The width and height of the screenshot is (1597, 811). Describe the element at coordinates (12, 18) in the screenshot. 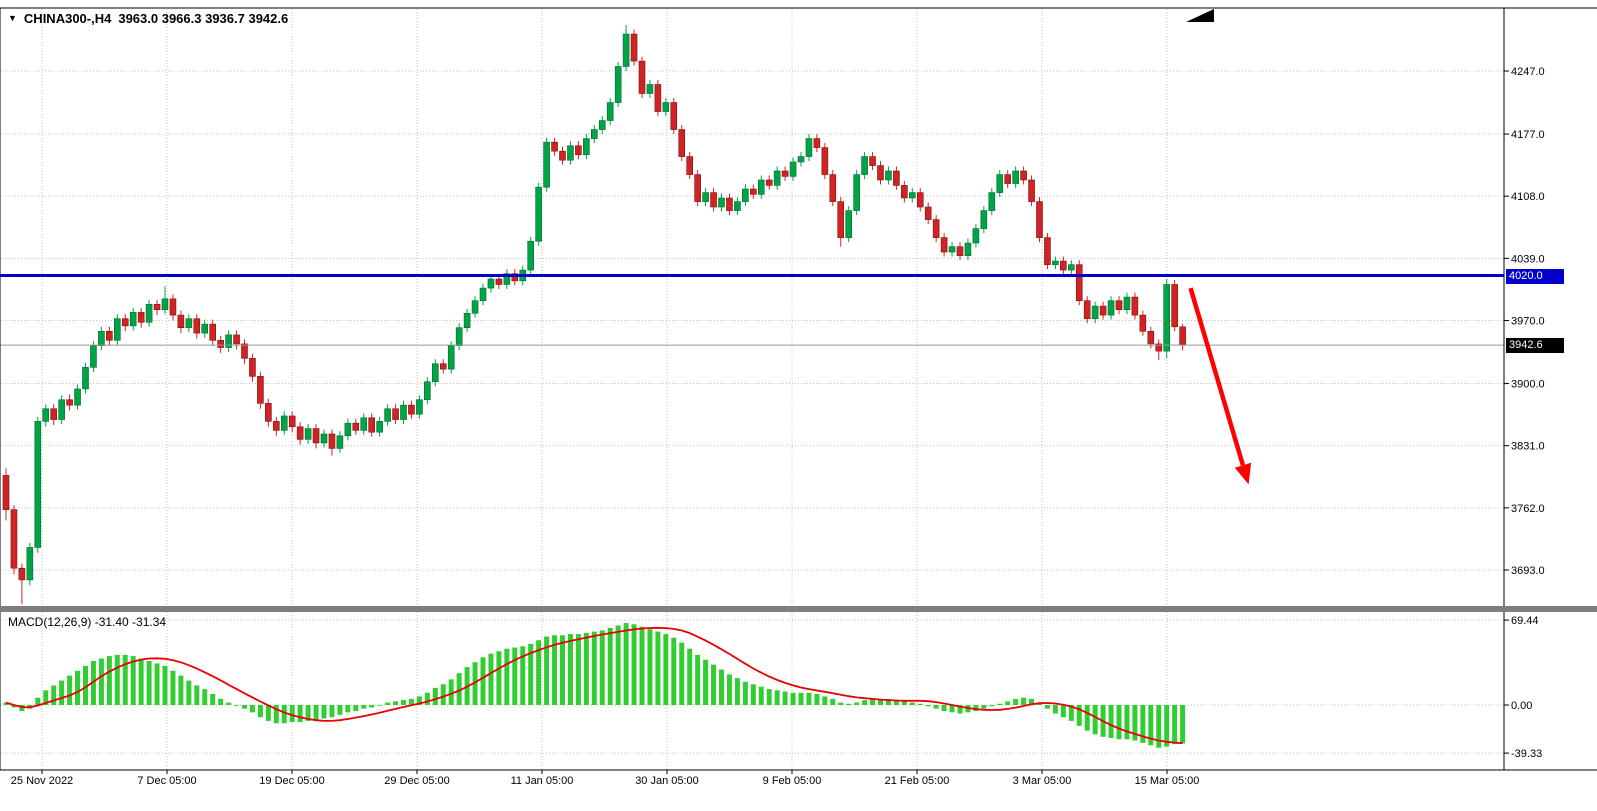

I see `one-click-trading-toggle-icon: ▼` at that location.